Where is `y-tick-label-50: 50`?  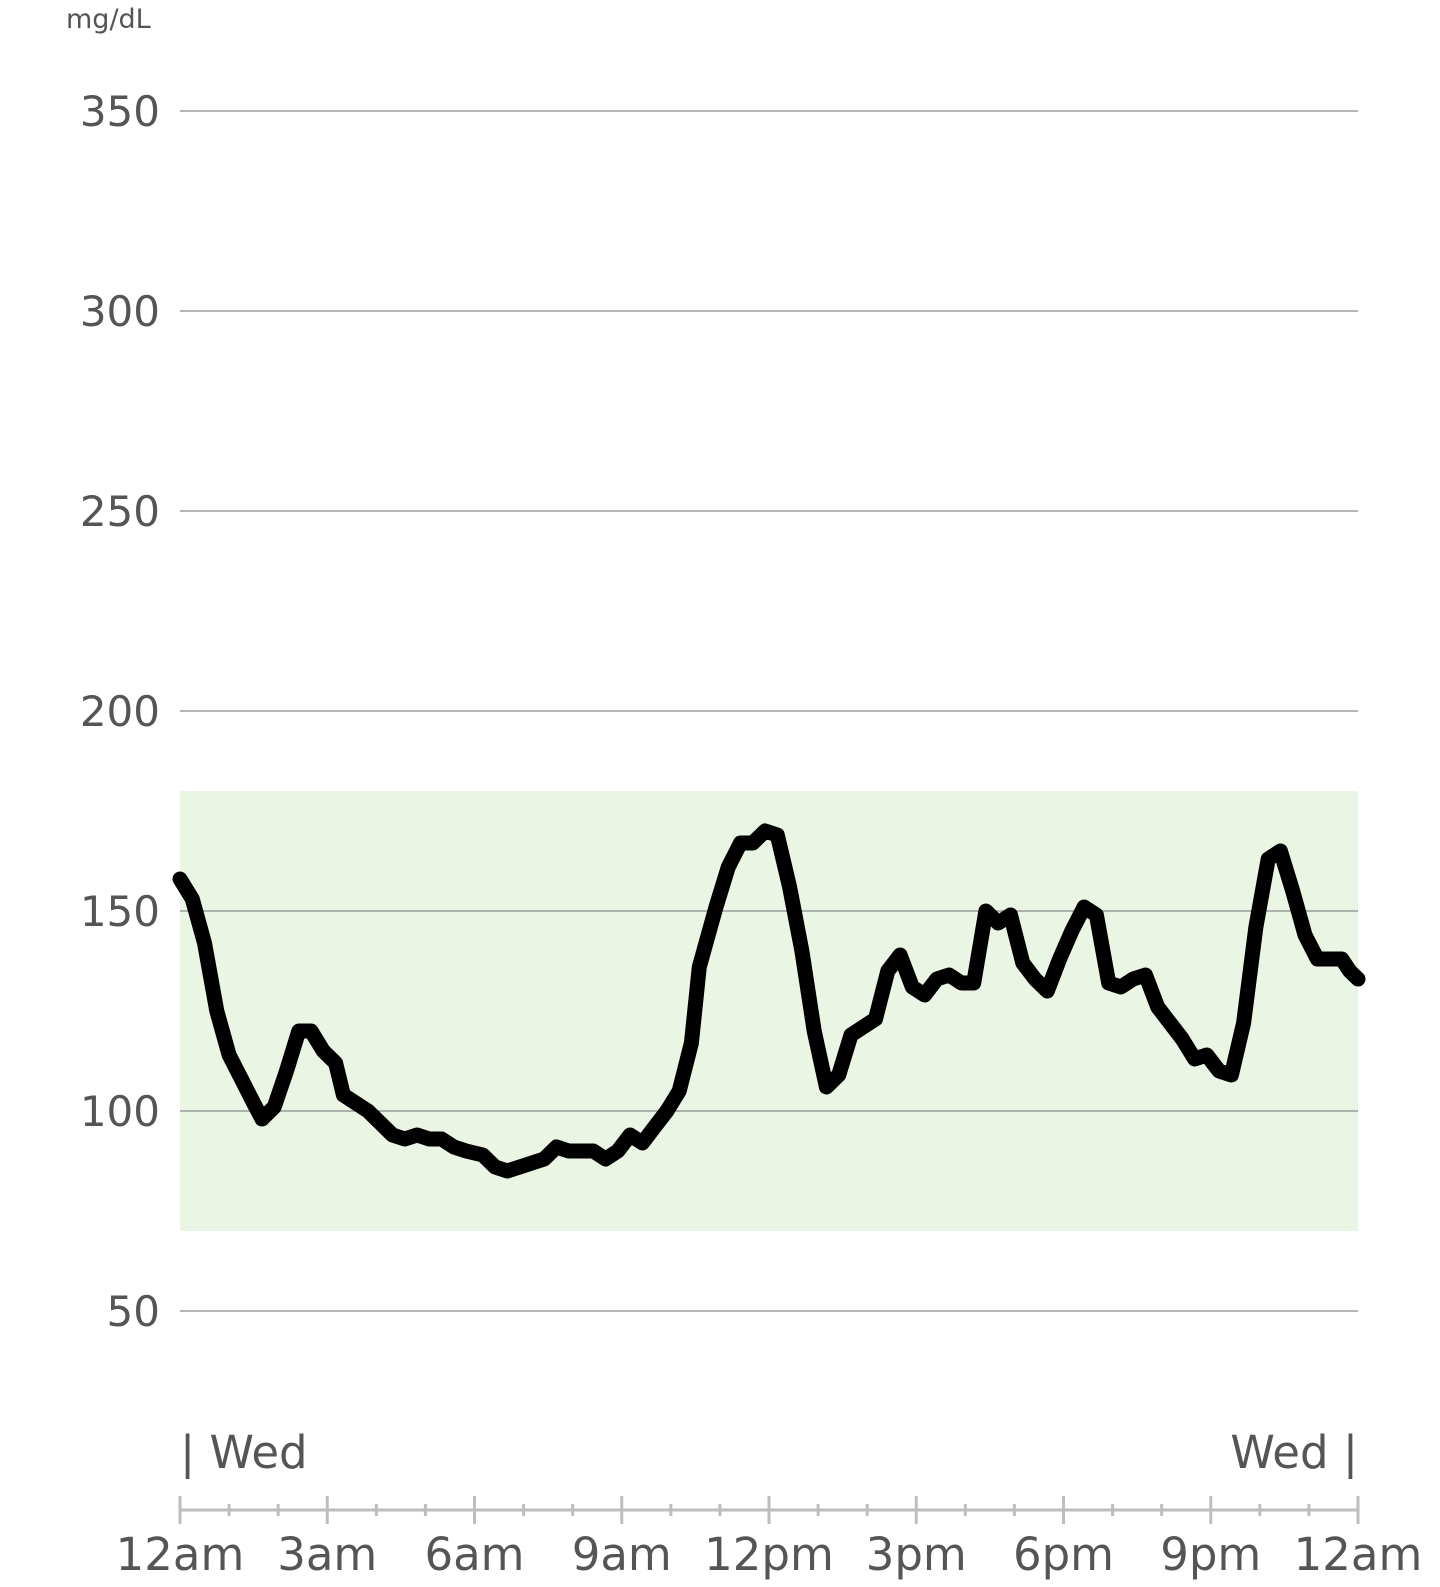
y-tick-label-50: 50 is located at coordinates (133, 1311).